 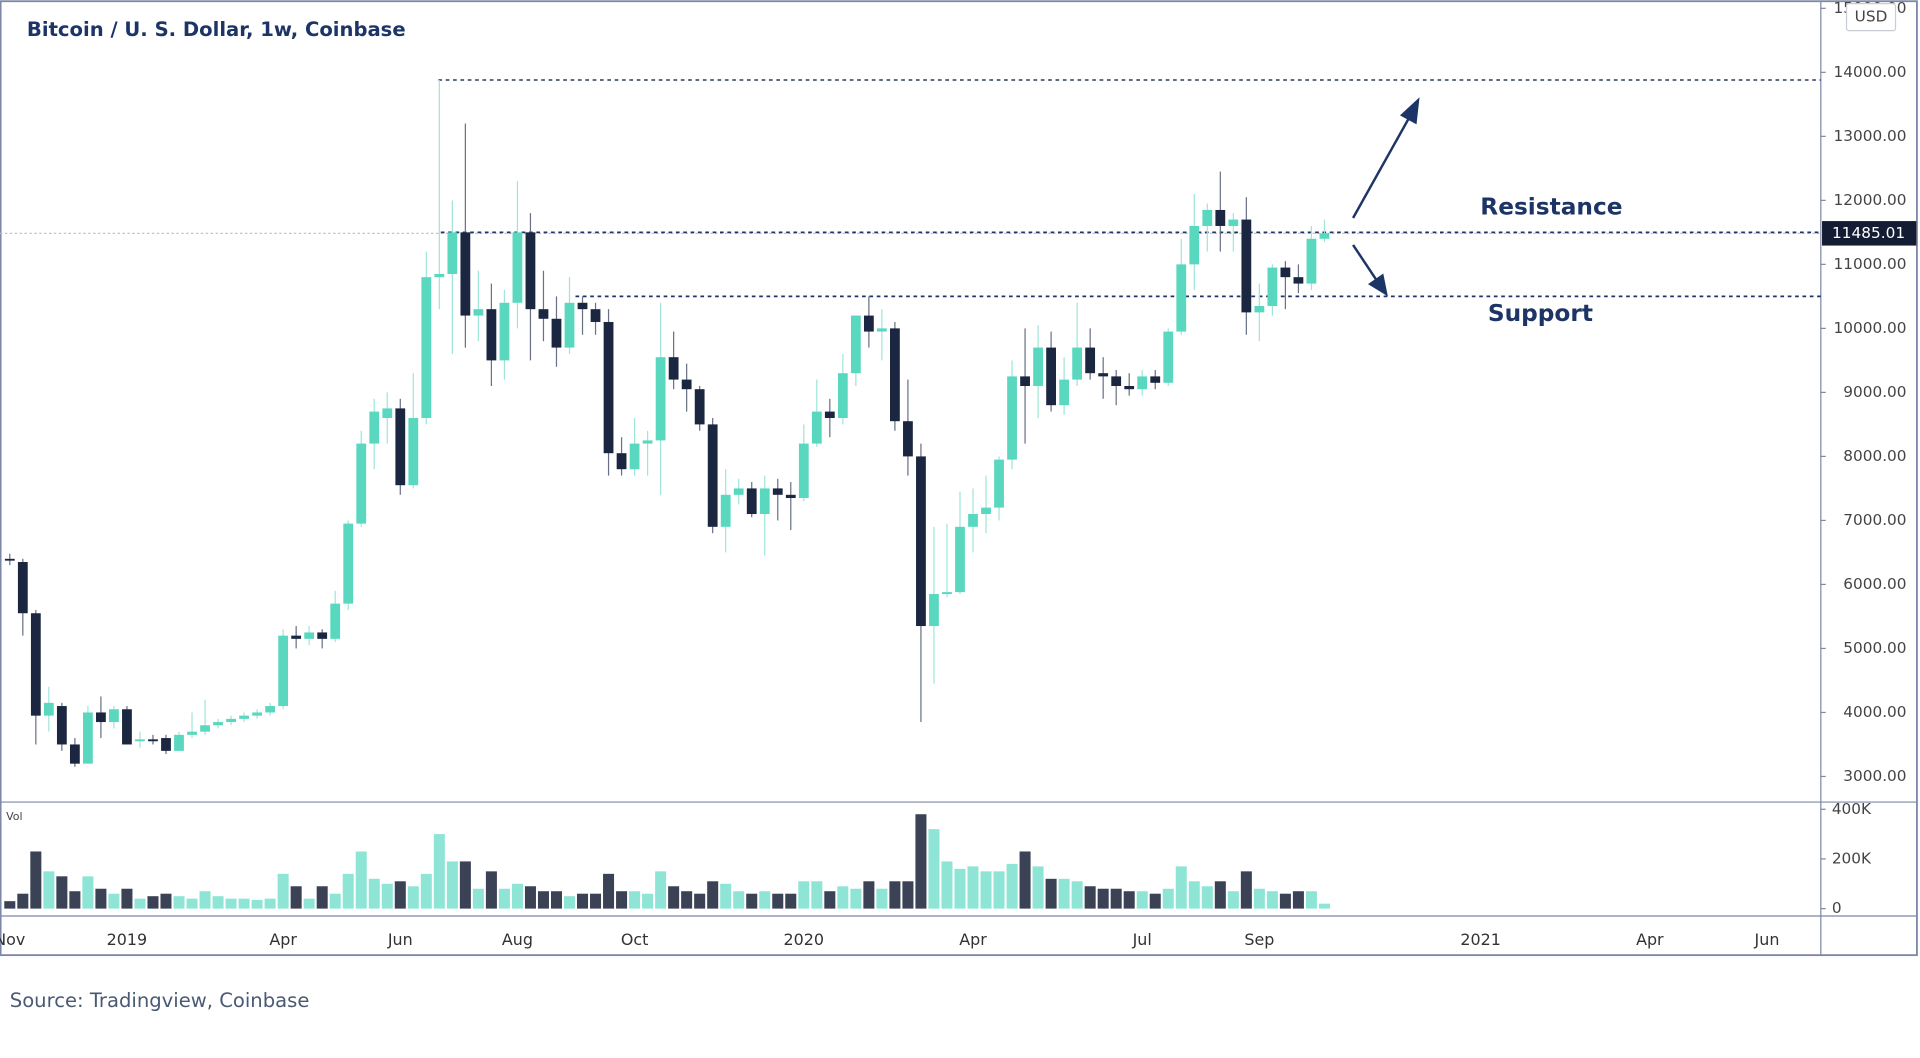 What do you see at coordinates (1870, 72) in the screenshot?
I see `y-tick-label: 14000.00` at bounding box center [1870, 72].